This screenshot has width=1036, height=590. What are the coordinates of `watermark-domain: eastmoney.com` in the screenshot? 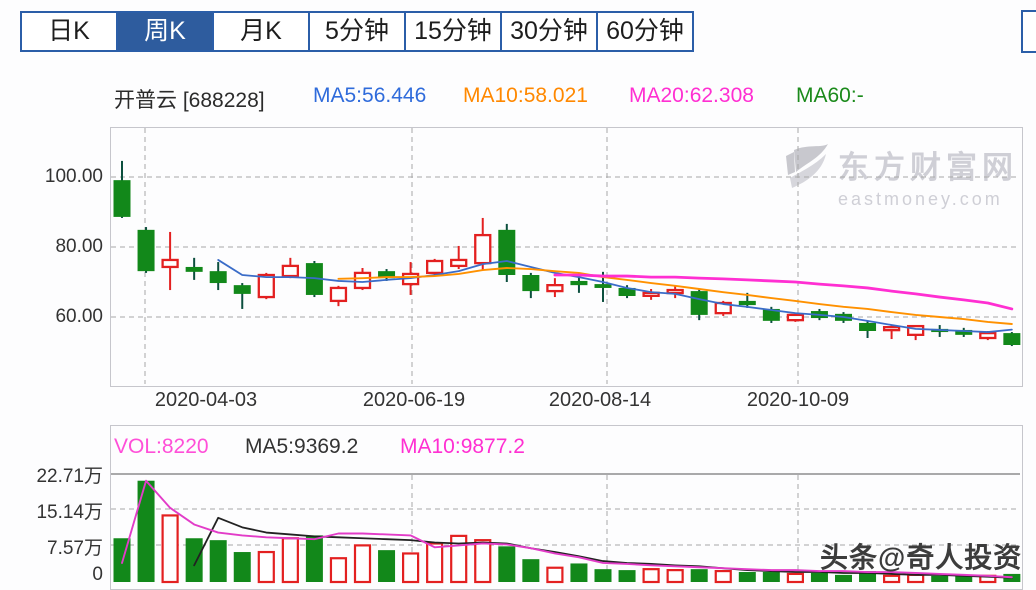 It's located at (920, 199).